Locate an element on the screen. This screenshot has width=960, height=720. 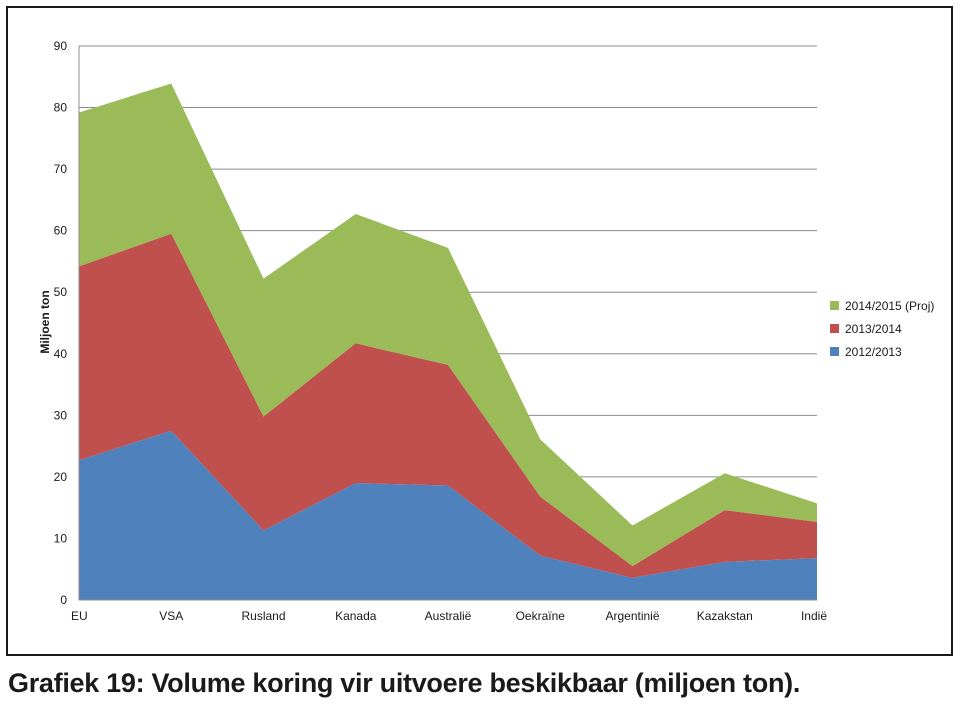
y-tick-label: 20 is located at coordinates (61, 477).